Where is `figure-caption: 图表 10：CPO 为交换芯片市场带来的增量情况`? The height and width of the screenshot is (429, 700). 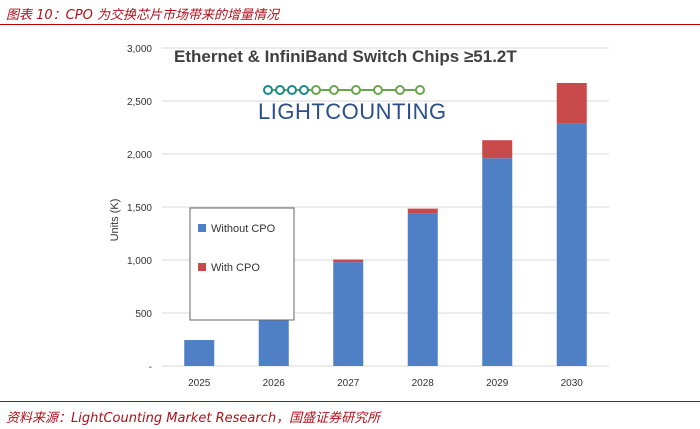 figure-caption: 图表 10：CPO 为交换芯片市场带来的增量情况 is located at coordinates (142, 15).